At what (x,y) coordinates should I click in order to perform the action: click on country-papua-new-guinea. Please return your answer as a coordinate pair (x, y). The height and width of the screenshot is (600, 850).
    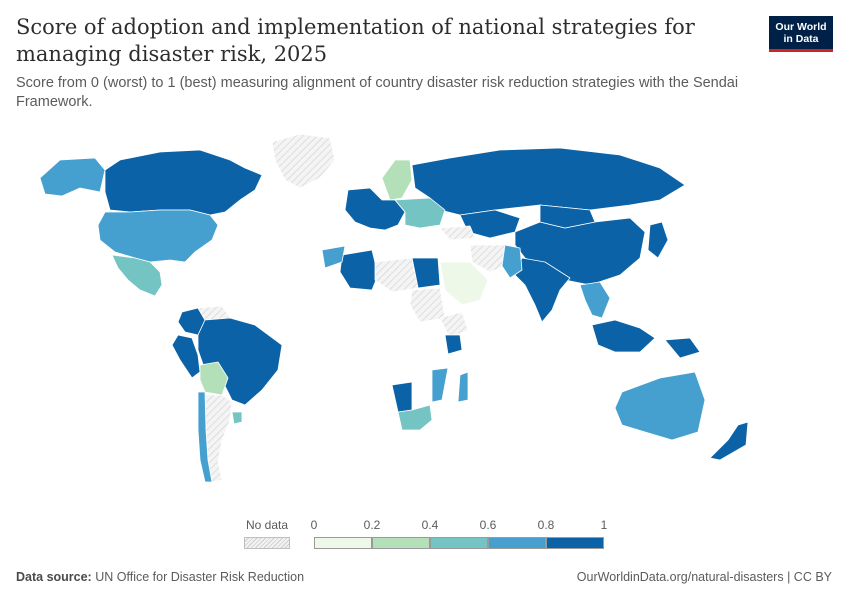
    Looking at the image, I should click on (682, 348).